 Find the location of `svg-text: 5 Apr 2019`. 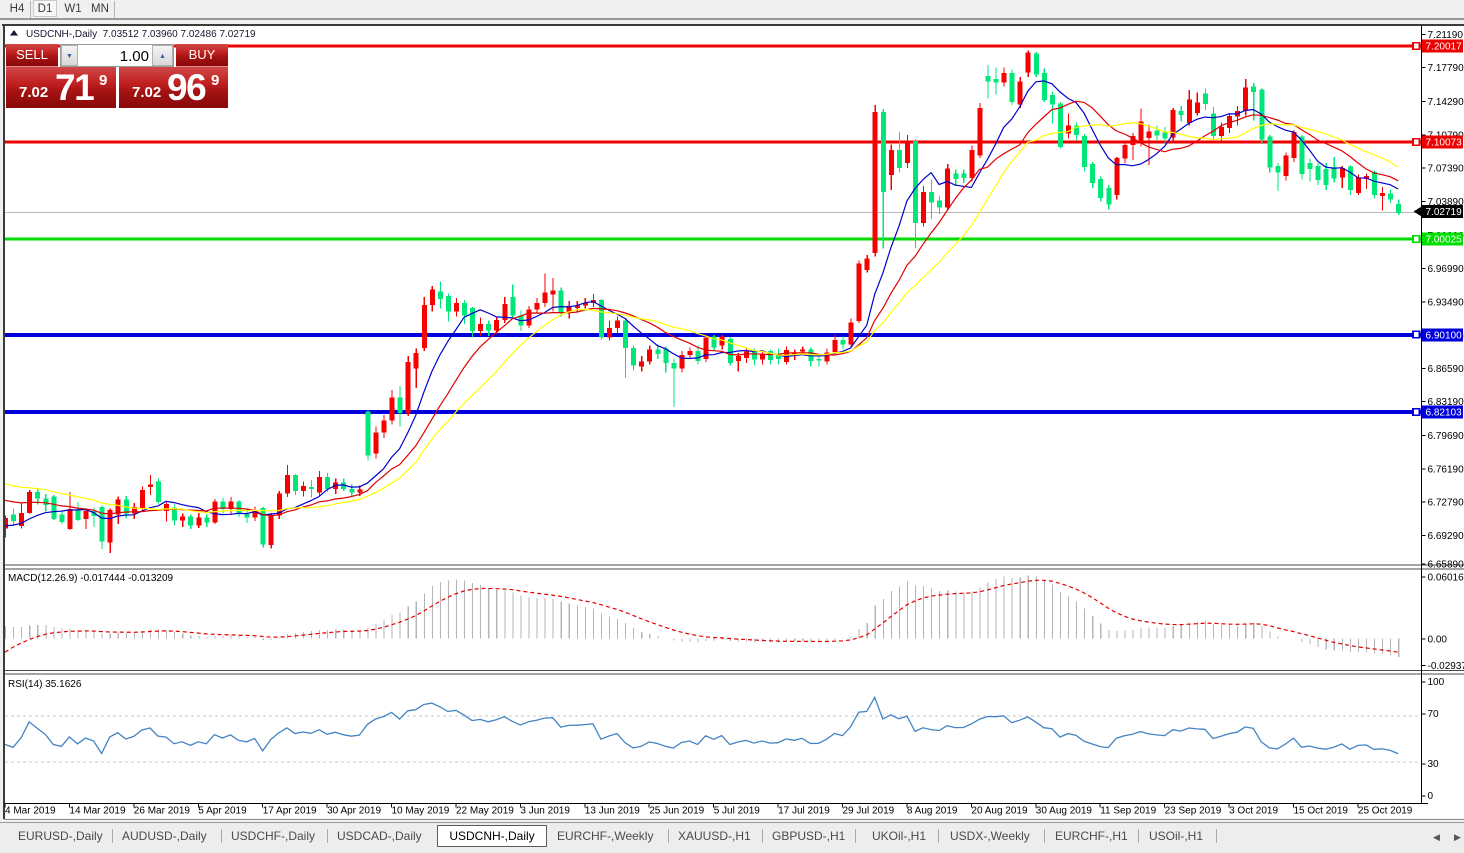

svg-text: 5 Apr 2019 is located at coordinates (222, 811).